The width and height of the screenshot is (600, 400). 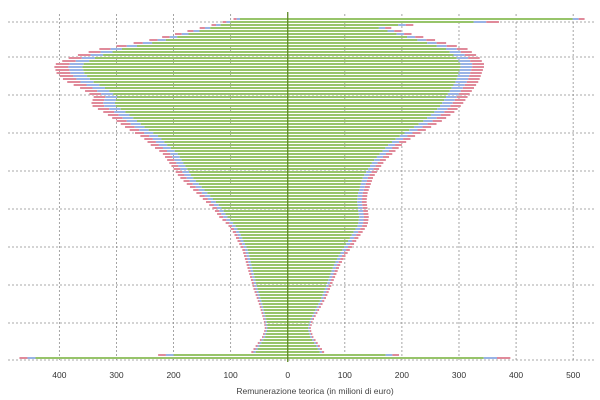 What do you see at coordinates (358, 235) in the screenshot?
I see `bar-72-right-outer` at bounding box center [358, 235].